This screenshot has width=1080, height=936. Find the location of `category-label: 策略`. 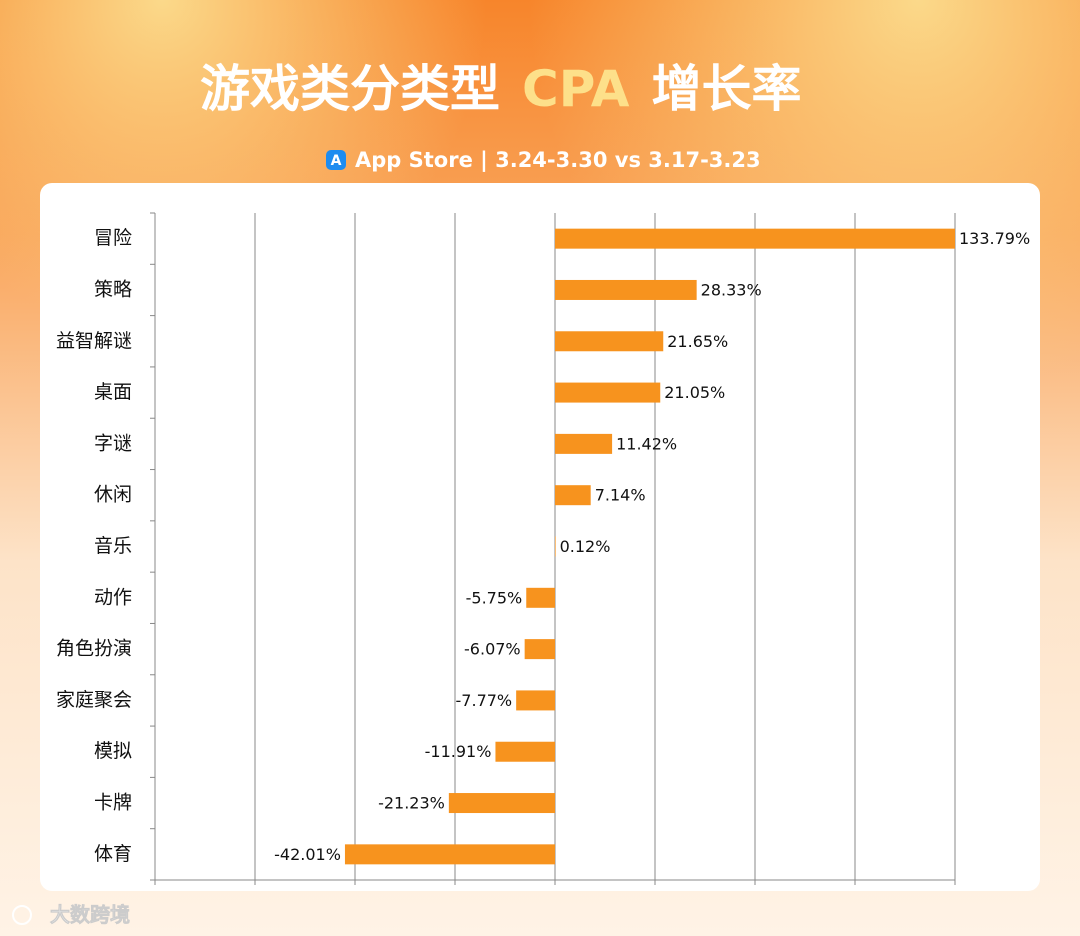

category-label: 策略 is located at coordinates (113, 289).